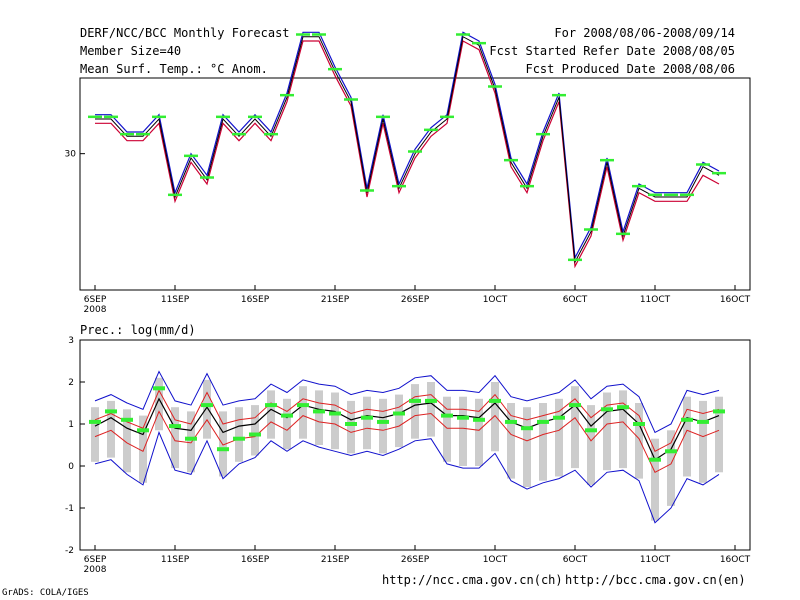 The height and width of the screenshot is (600, 800). What do you see at coordinates (95, 310) in the screenshot?
I see `temp-x-year-label: 2008` at bounding box center [95, 310].